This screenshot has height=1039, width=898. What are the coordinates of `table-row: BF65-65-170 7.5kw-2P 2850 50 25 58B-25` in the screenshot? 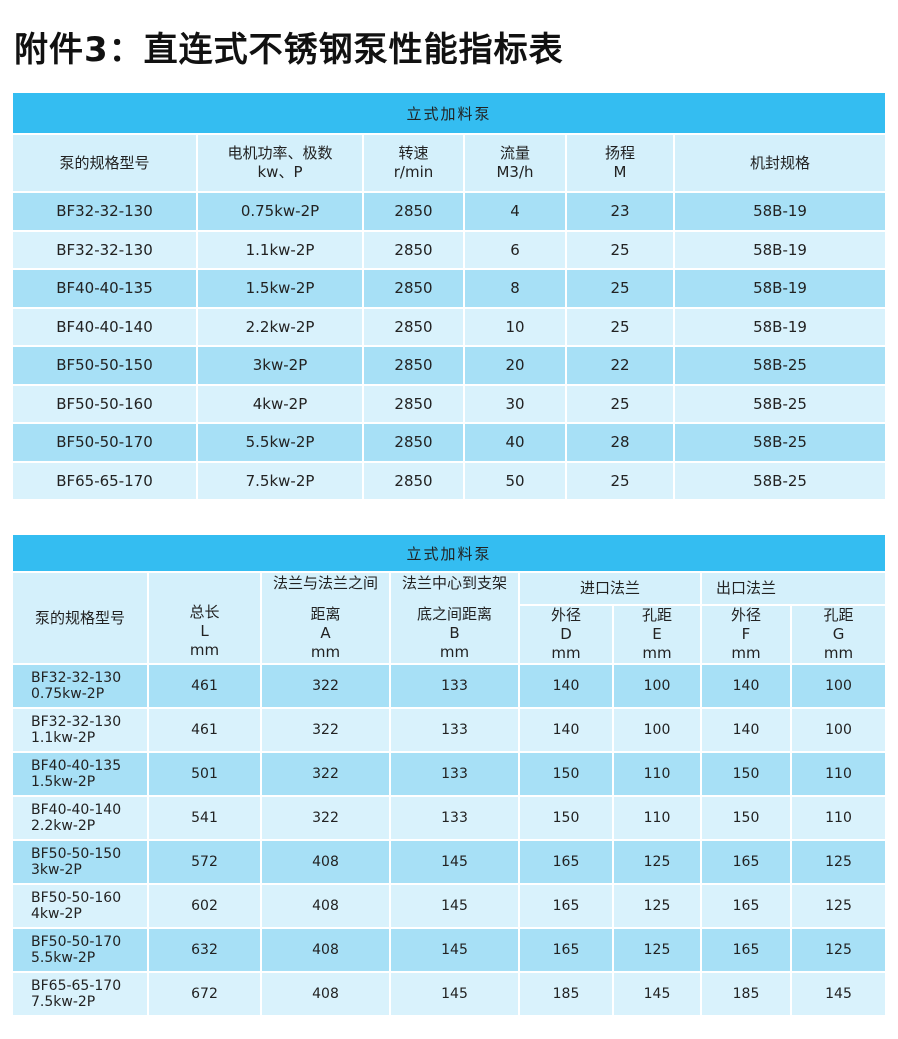 It's located at (449, 480).